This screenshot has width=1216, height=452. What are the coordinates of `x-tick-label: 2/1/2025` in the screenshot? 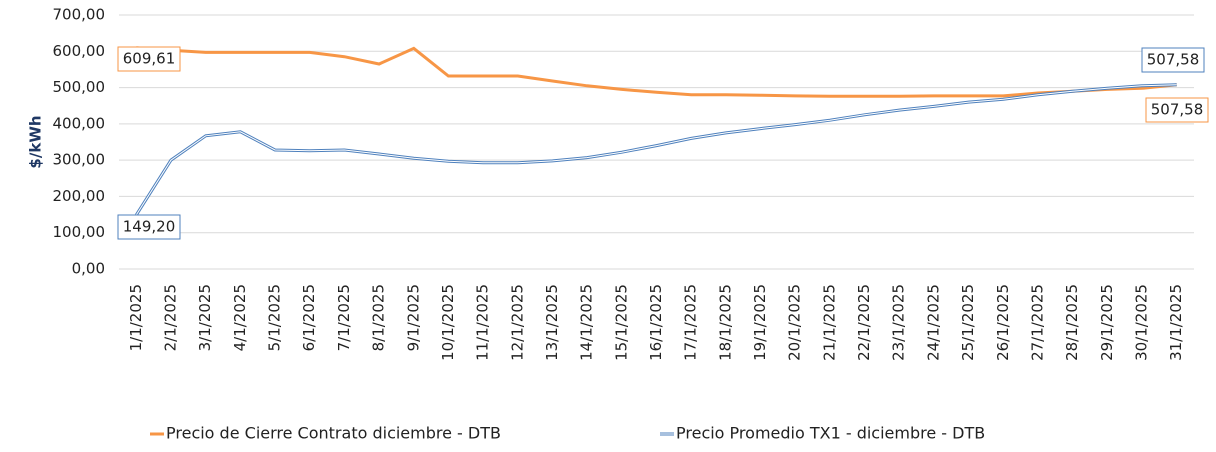 It's located at (171, 317).